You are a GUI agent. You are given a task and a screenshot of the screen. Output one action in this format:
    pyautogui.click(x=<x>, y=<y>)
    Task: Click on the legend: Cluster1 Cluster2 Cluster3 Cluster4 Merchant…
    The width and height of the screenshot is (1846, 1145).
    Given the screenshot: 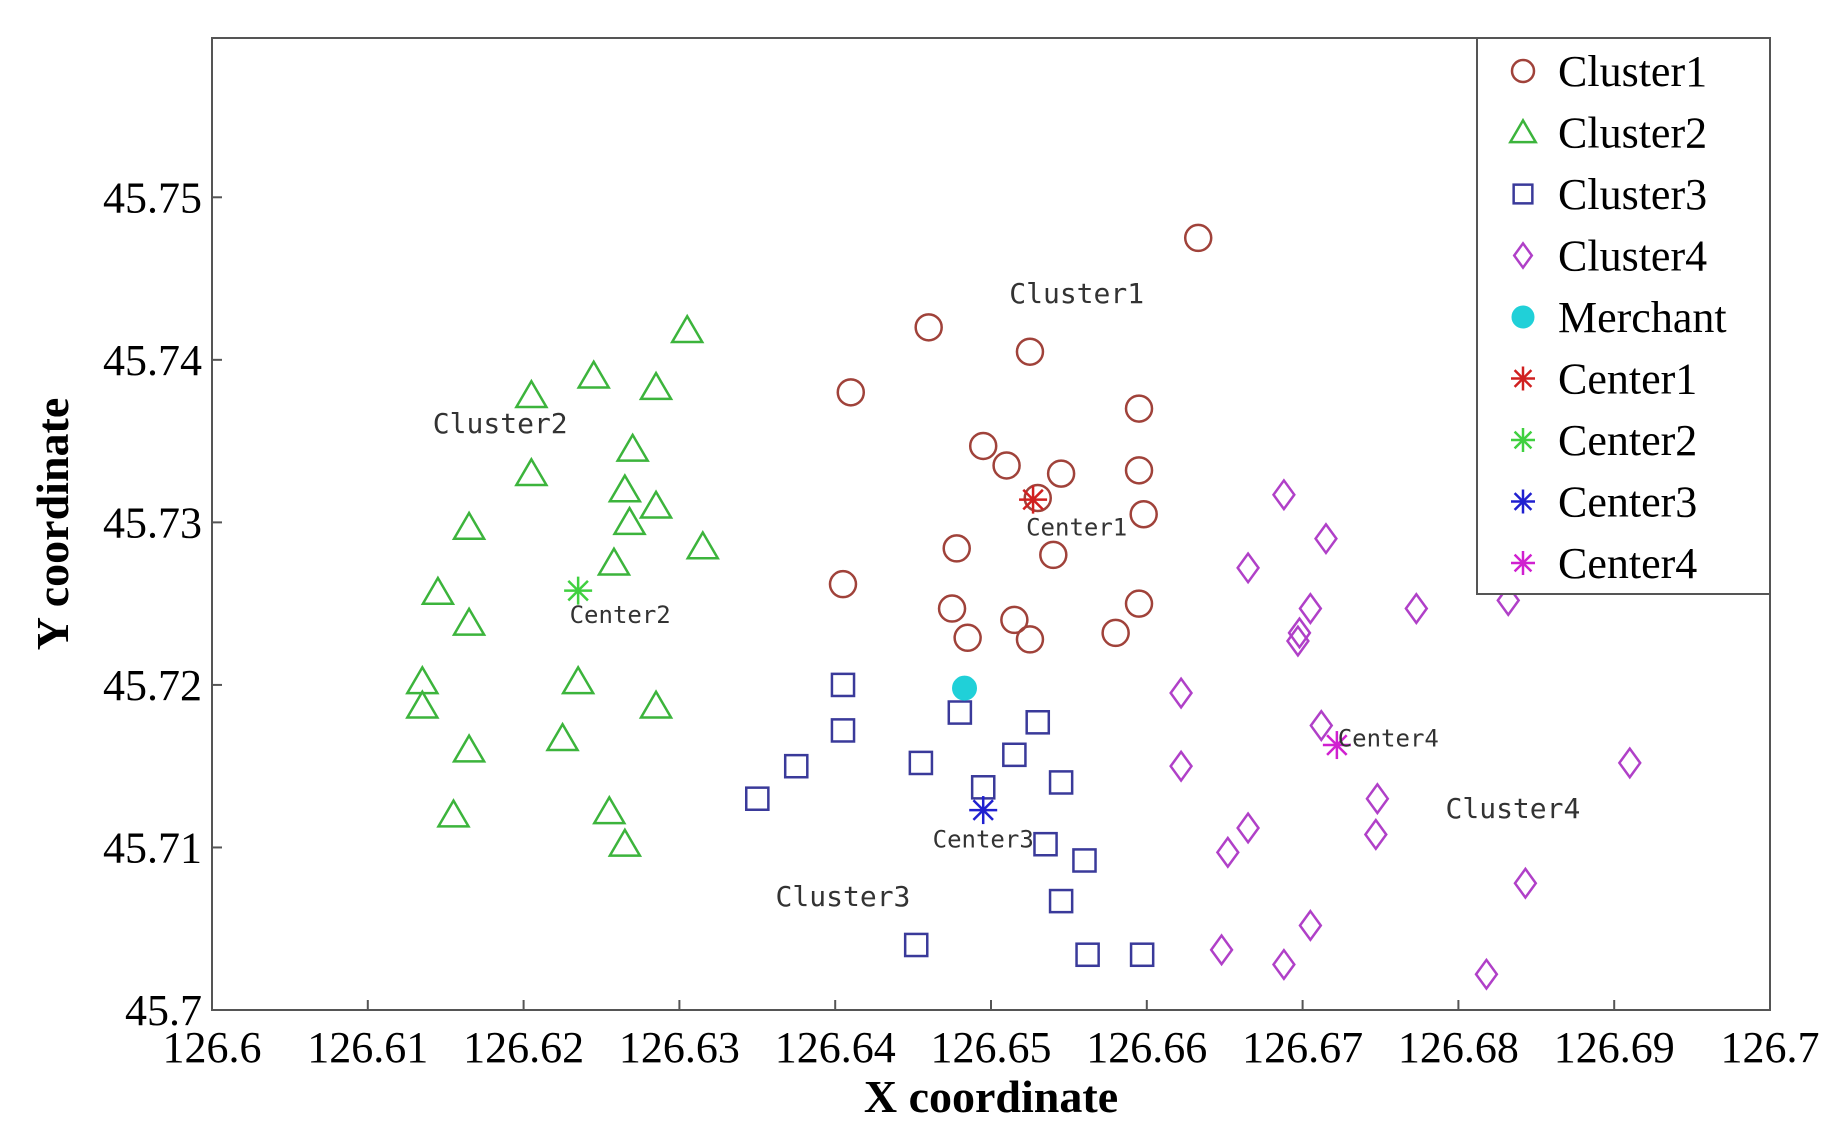 What is the action you would take?
    pyautogui.click(x=1623, y=316)
    